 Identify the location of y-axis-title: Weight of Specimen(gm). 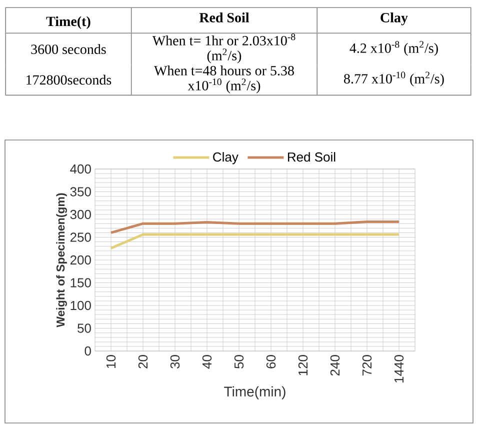
(61, 260).